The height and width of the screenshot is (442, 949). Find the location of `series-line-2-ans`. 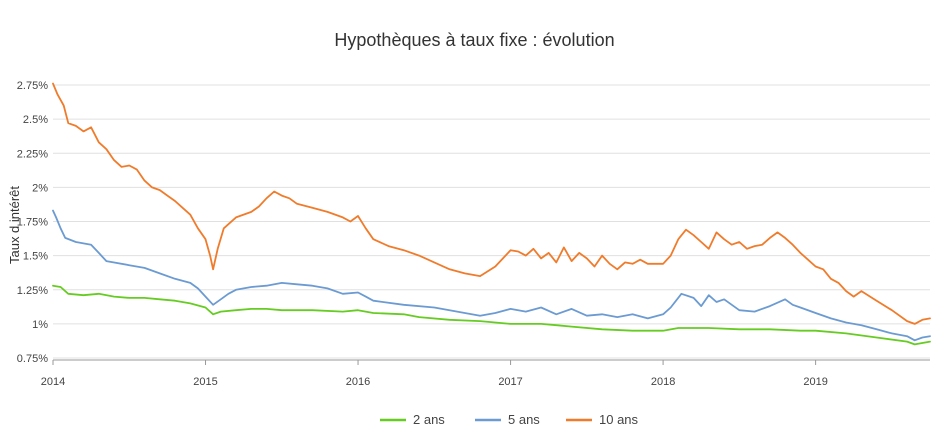

series-line-2-ans is located at coordinates (491, 315).